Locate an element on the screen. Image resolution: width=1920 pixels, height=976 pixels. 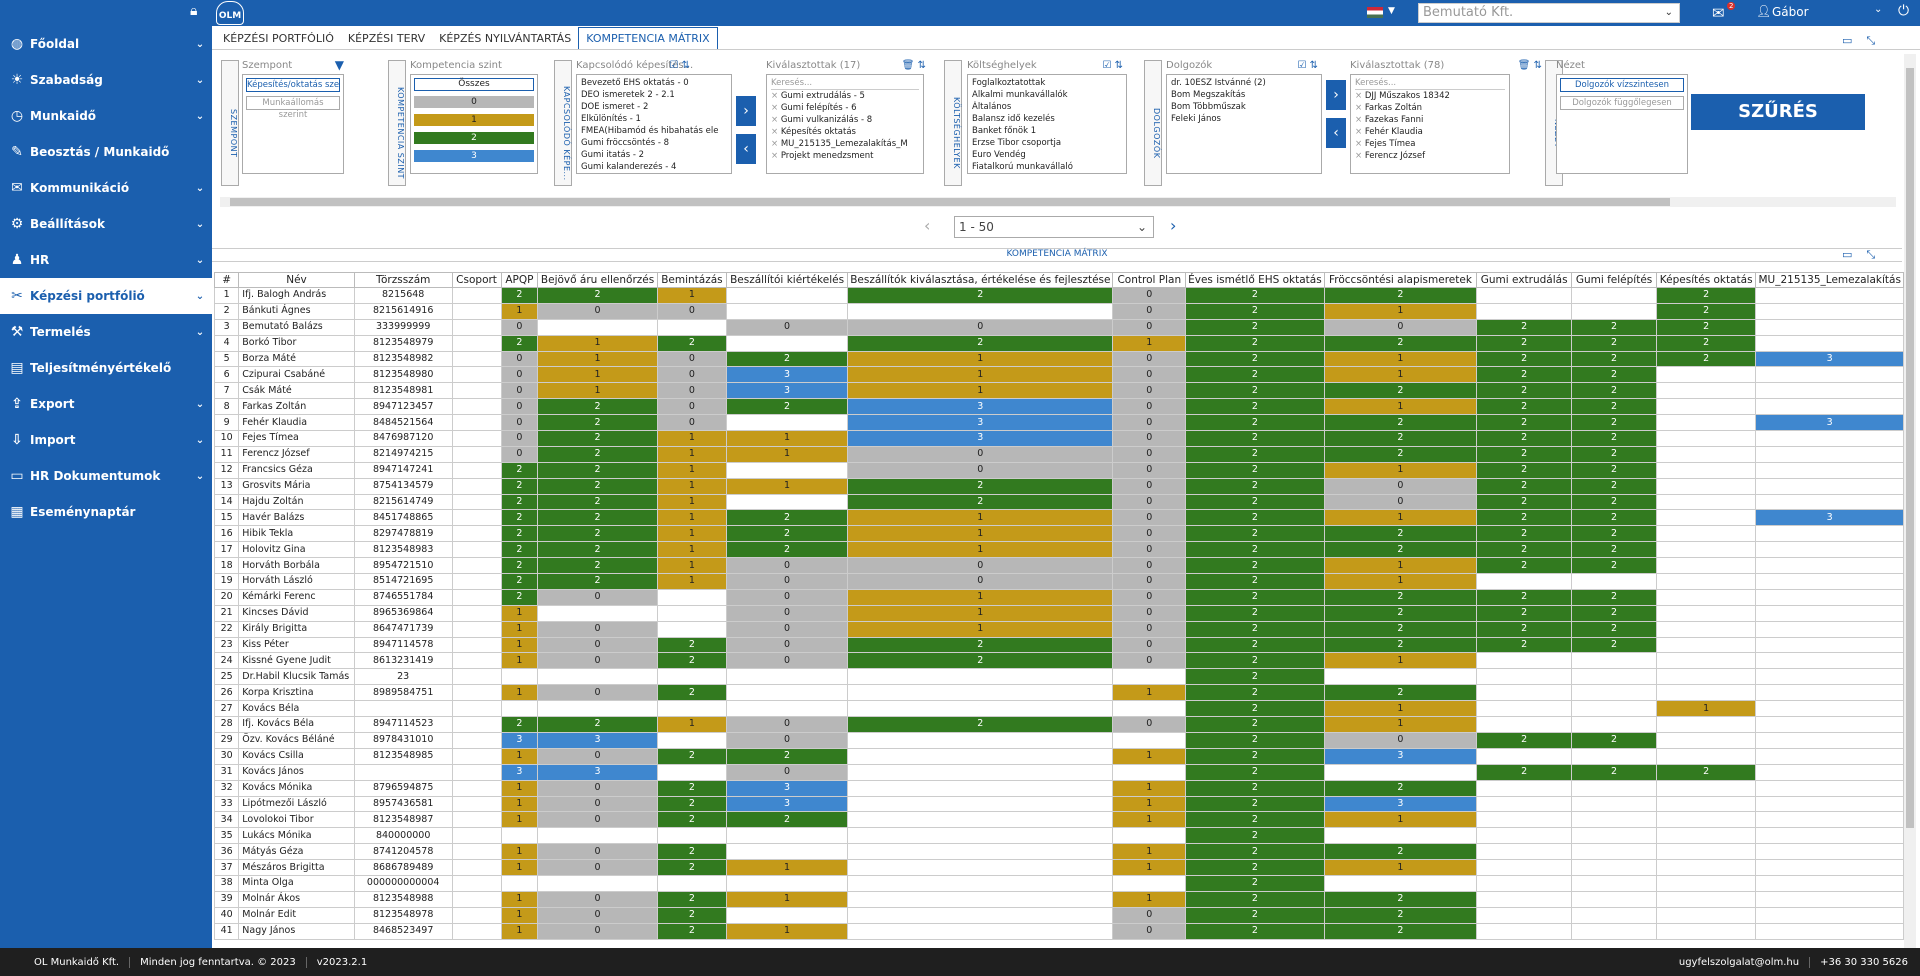
chevron-down-icon: ⌄ is located at coordinates (1878, 9).